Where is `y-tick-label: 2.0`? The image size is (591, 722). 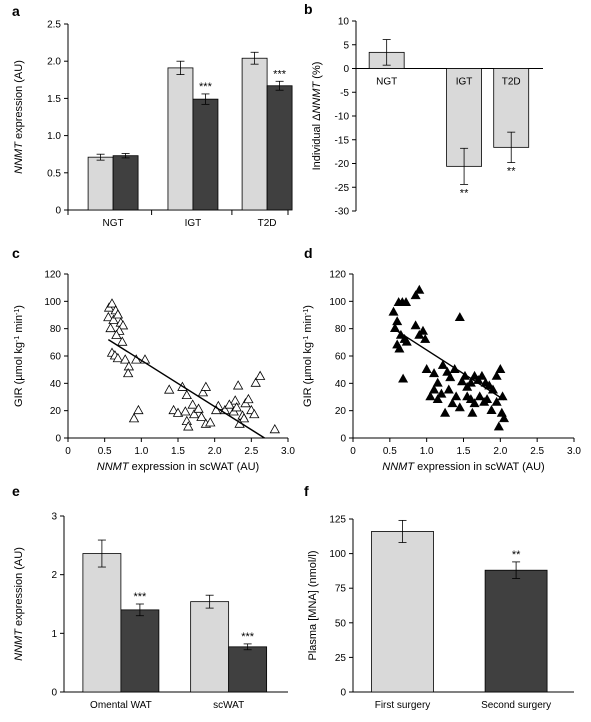
y-tick-label: 2.0 is located at coordinates (54, 62).